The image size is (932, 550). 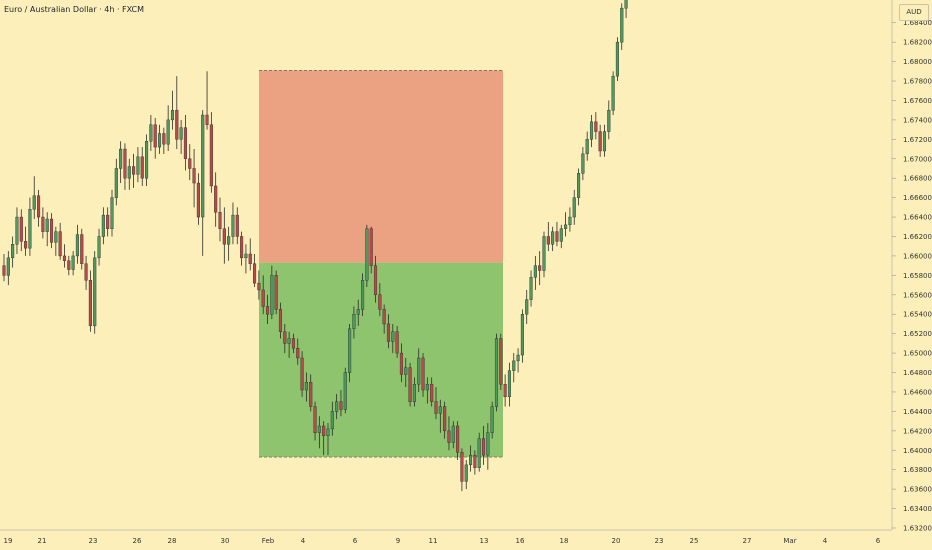 What do you see at coordinates (878, 541) in the screenshot?
I see `time-tick-label: 6` at bounding box center [878, 541].